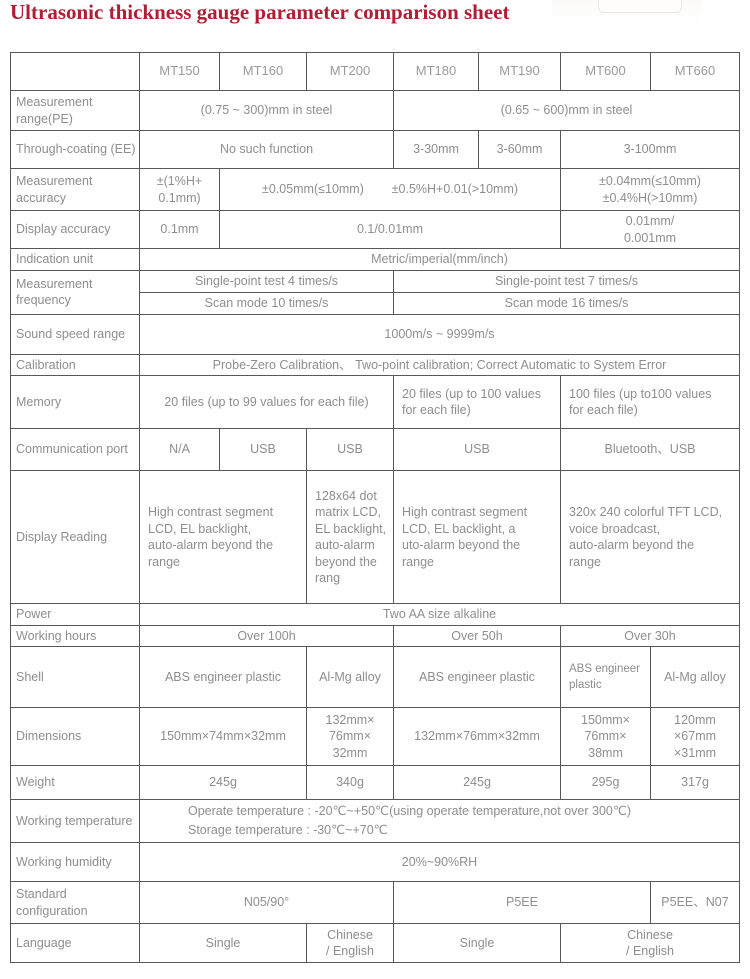 The width and height of the screenshot is (750, 979). I want to click on cell-through-coating: 3-60mm, so click(519, 149).